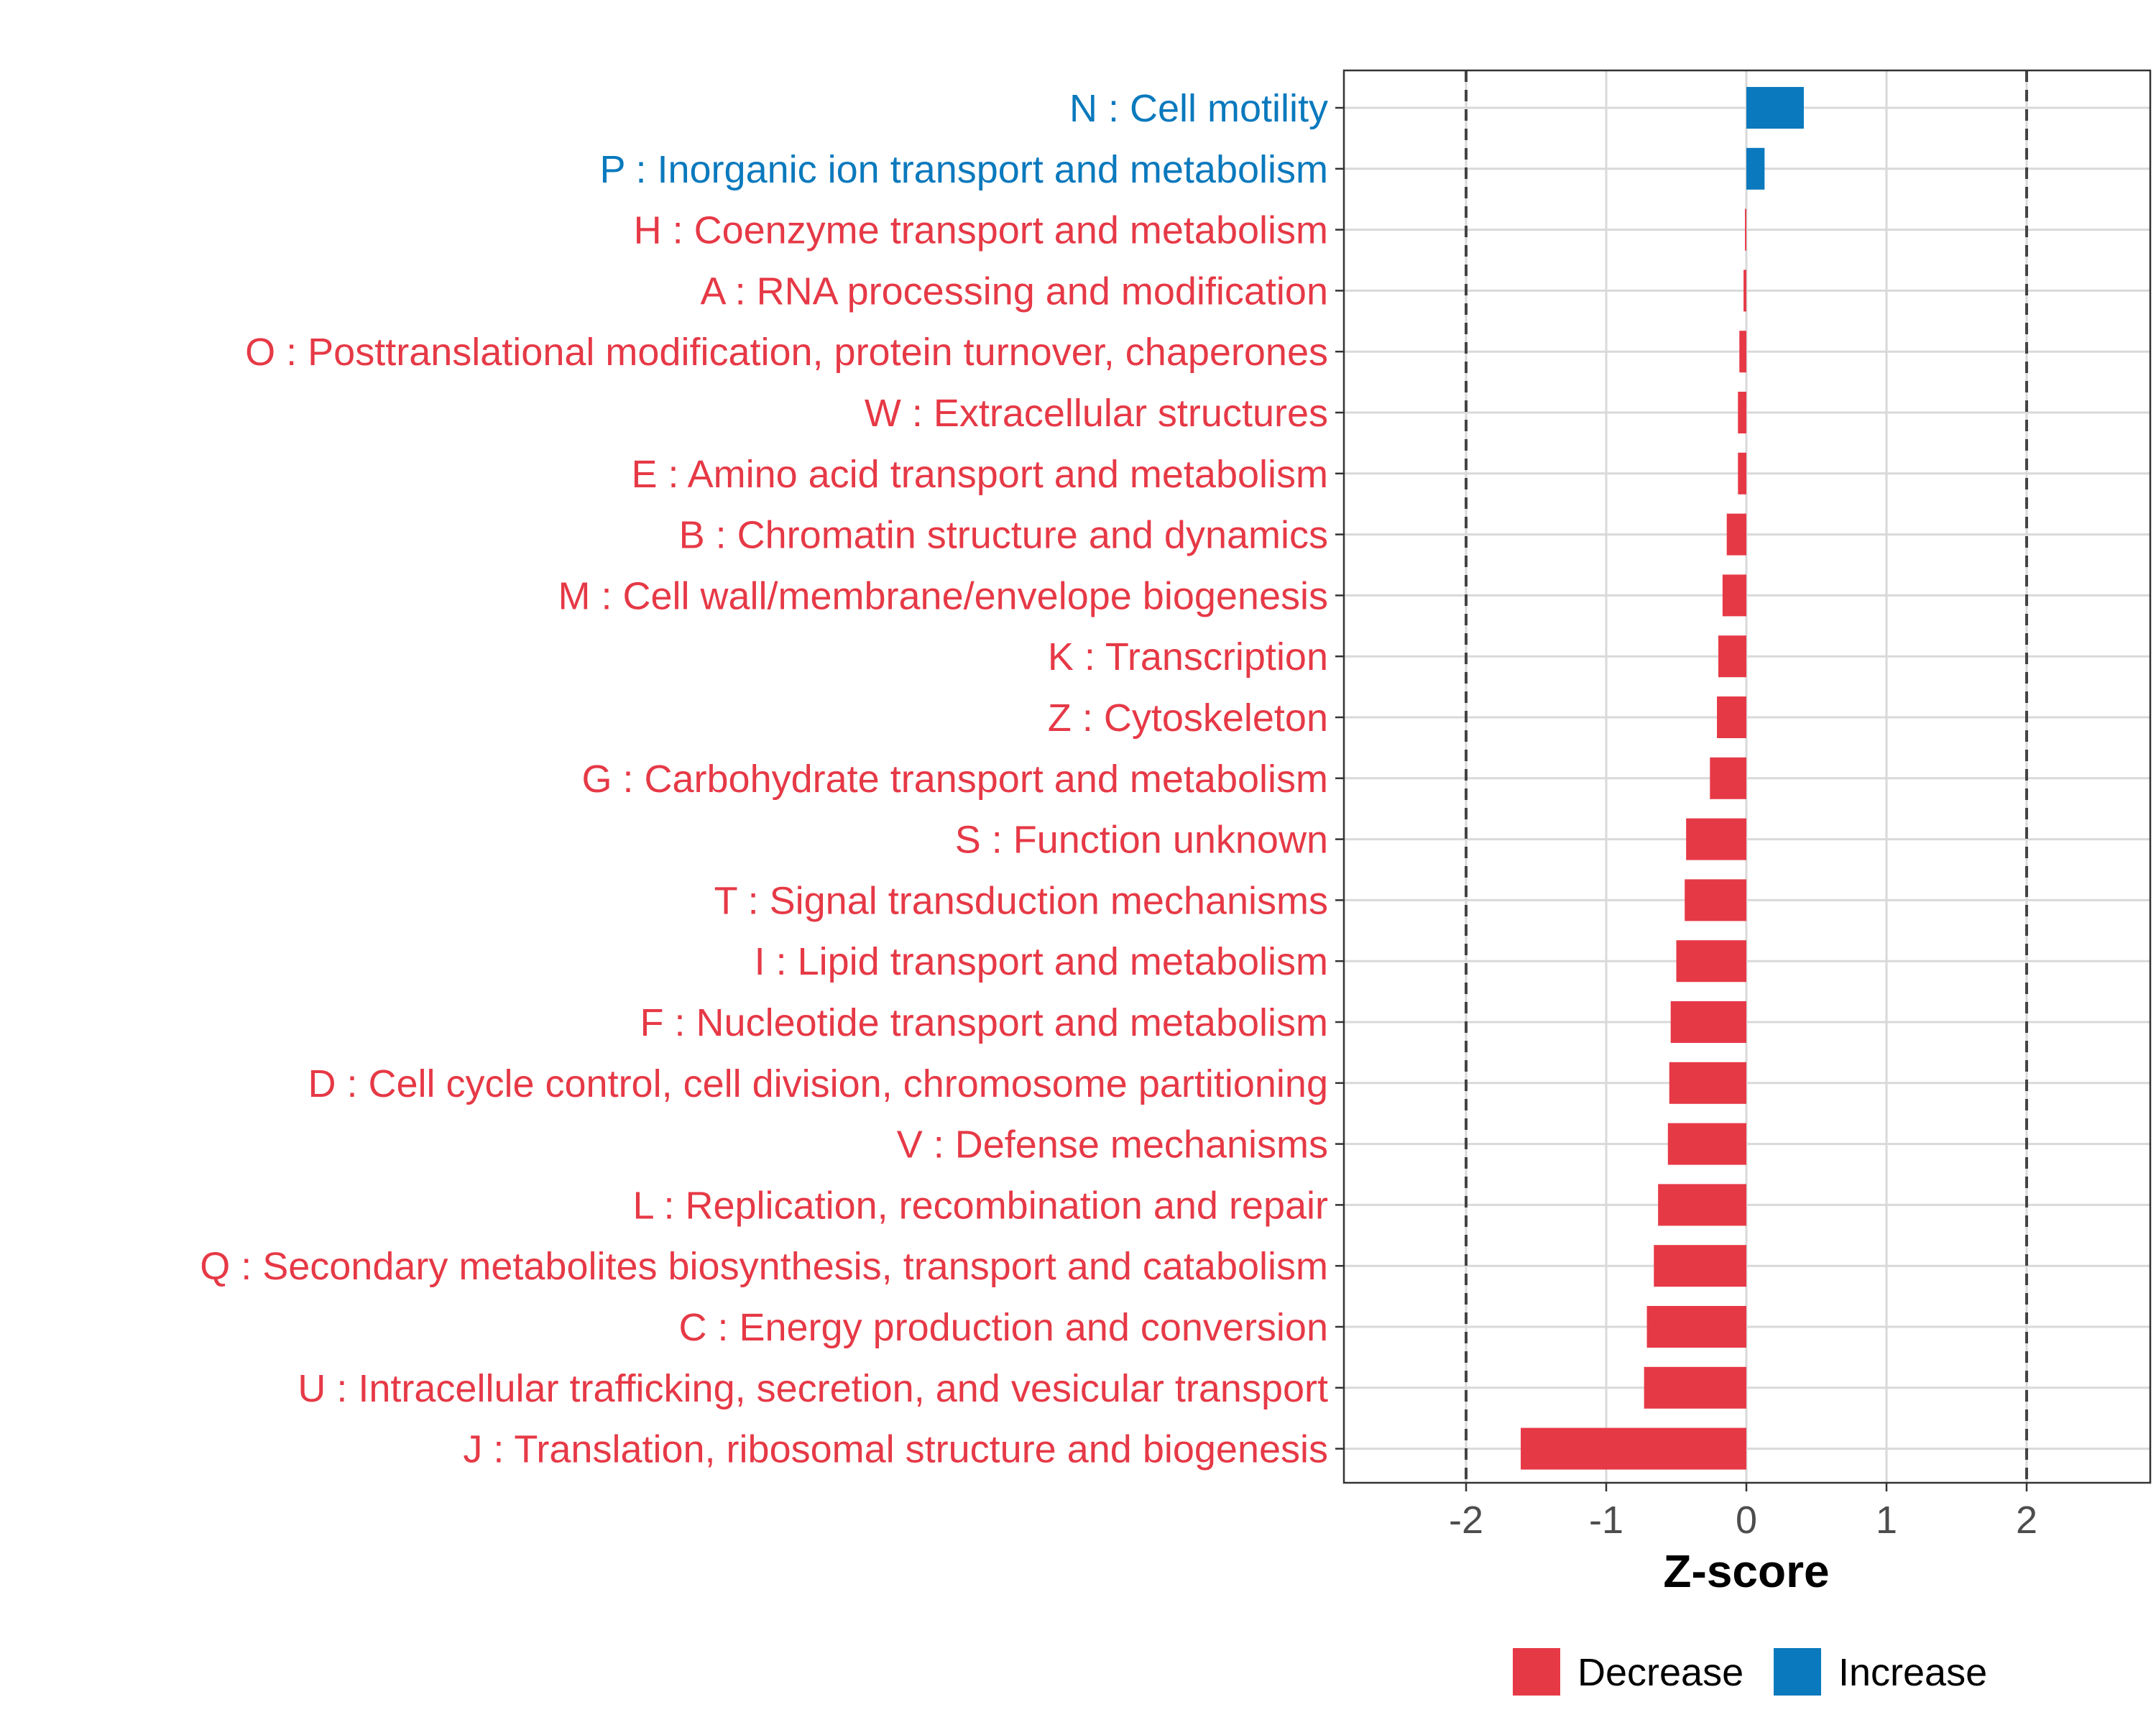 This screenshot has height=1725, width=2156. I want to click on category-label: W : Extracellular structures, so click(1096, 413).